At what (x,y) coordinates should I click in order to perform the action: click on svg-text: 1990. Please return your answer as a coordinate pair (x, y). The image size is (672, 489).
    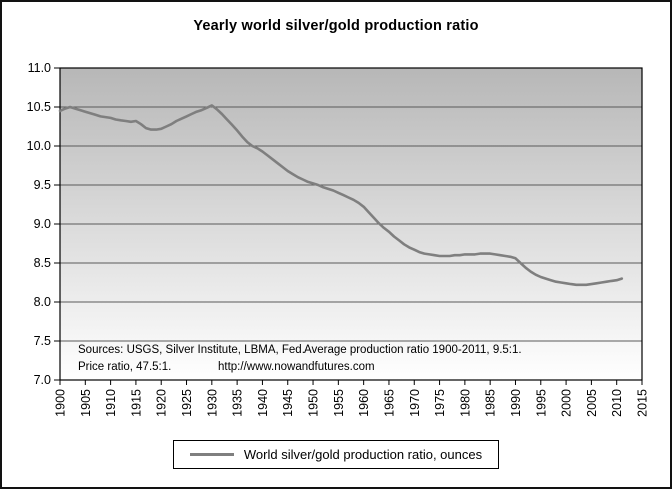
    Looking at the image, I should click on (516, 403).